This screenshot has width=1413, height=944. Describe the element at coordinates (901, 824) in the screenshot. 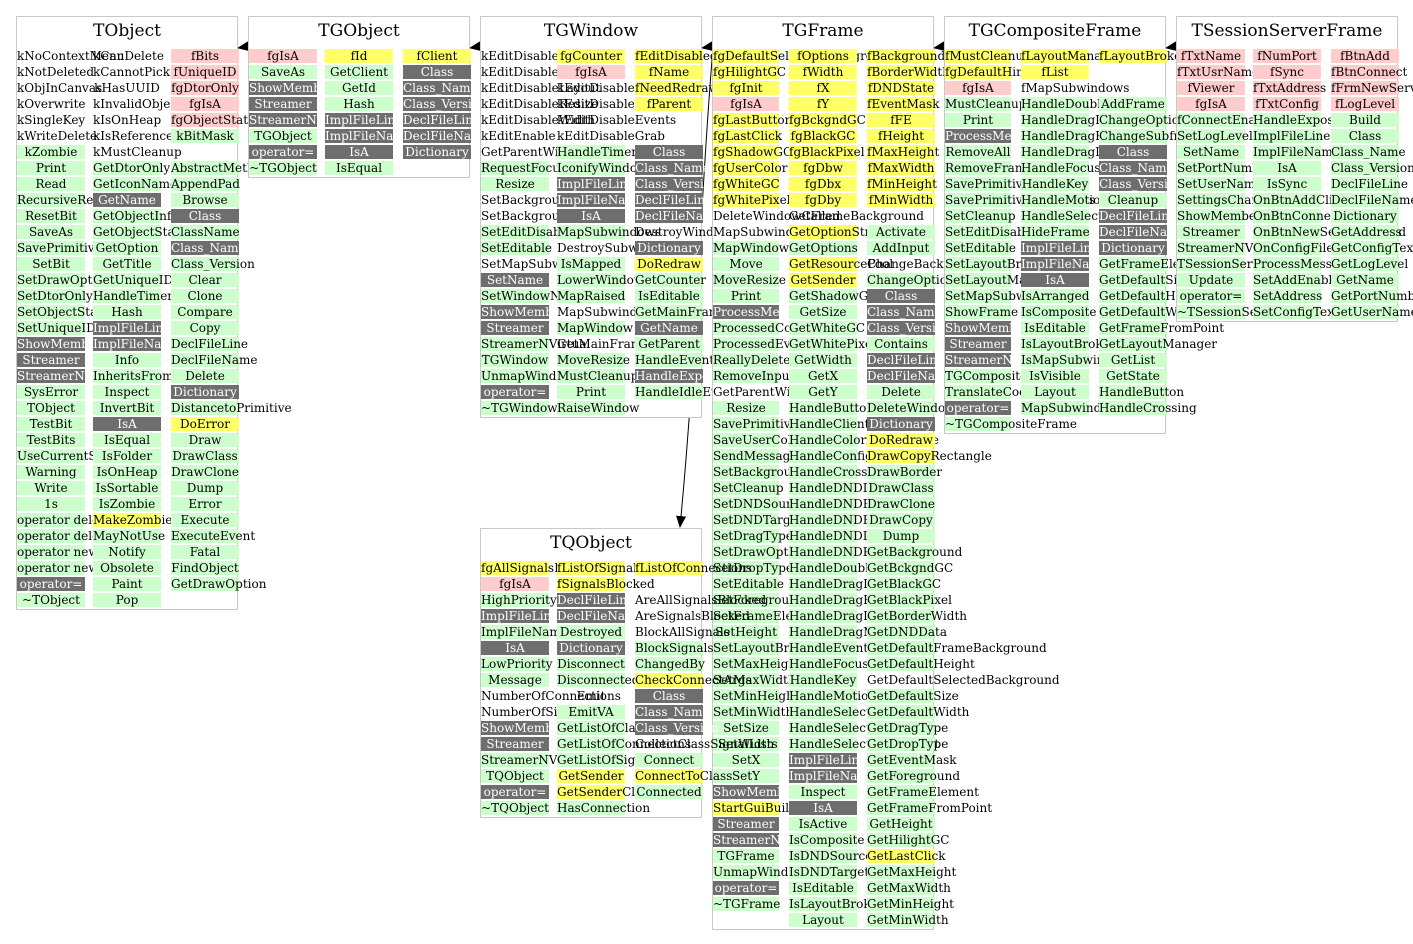

I see `member-getheight: GetHeight` at that location.